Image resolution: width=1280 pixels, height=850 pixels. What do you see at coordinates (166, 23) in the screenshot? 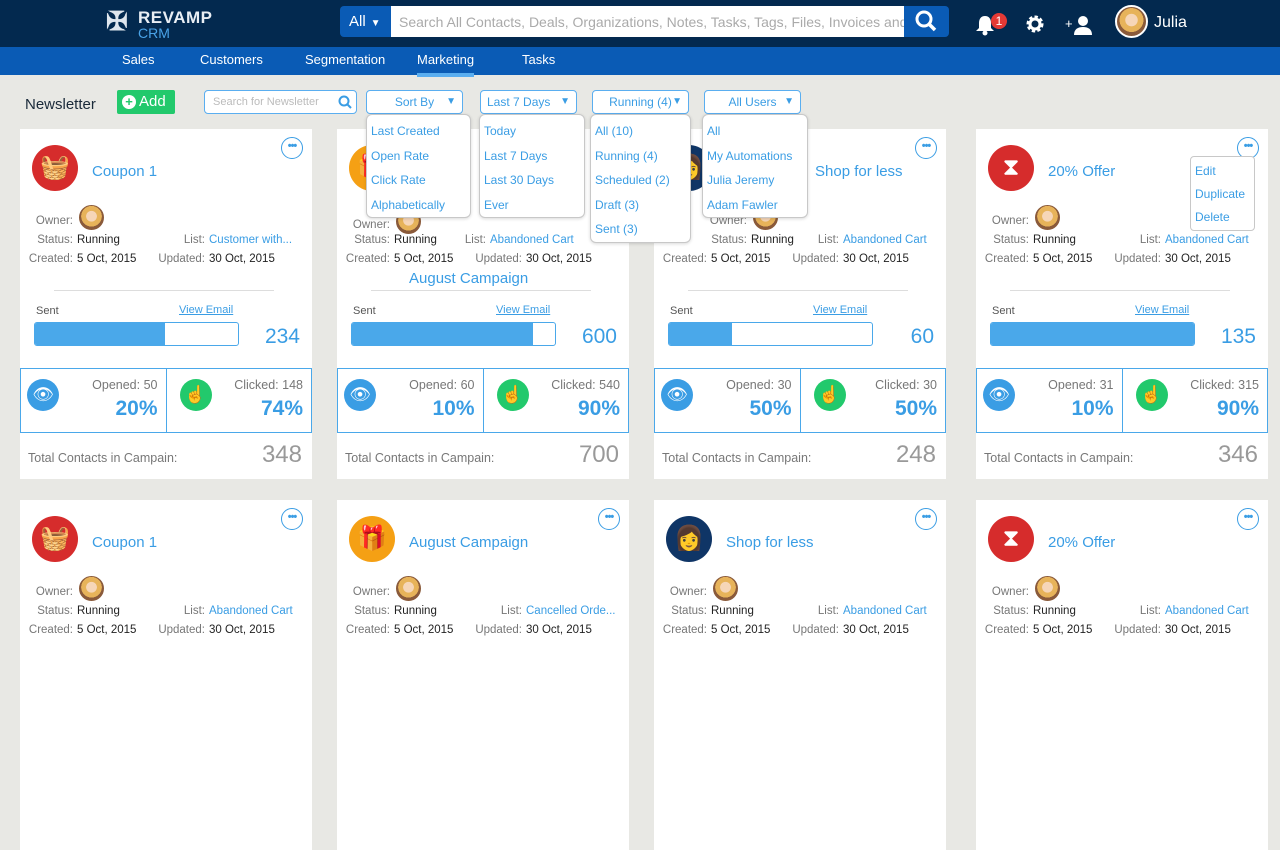
I see `logo: ✠ REVAMP CRM` at bounding box center [166, 23].